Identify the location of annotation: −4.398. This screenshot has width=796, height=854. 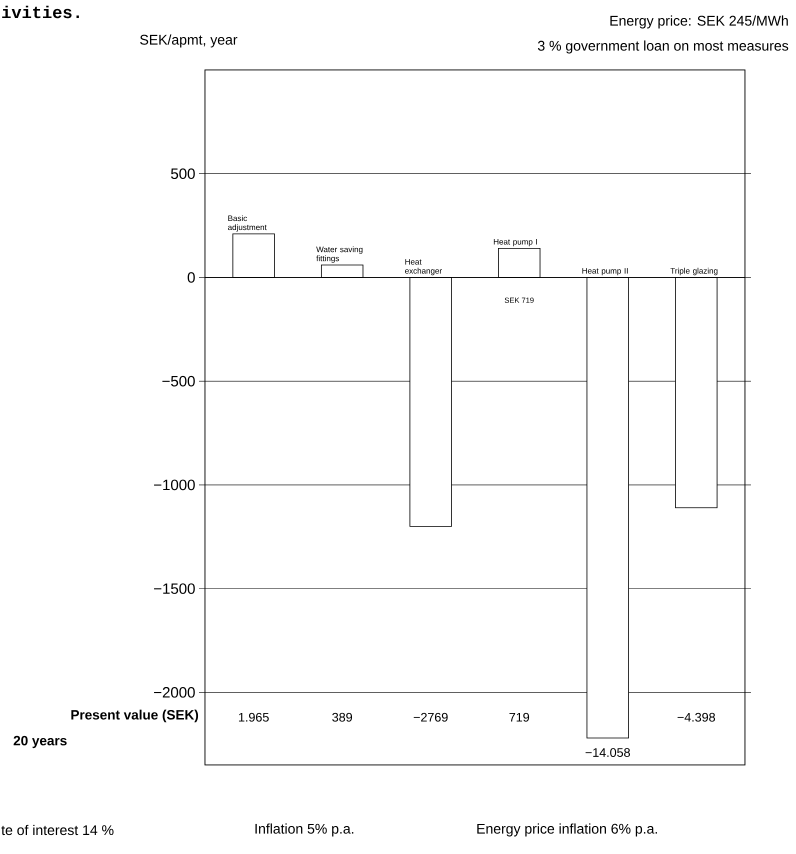
(697, 717).